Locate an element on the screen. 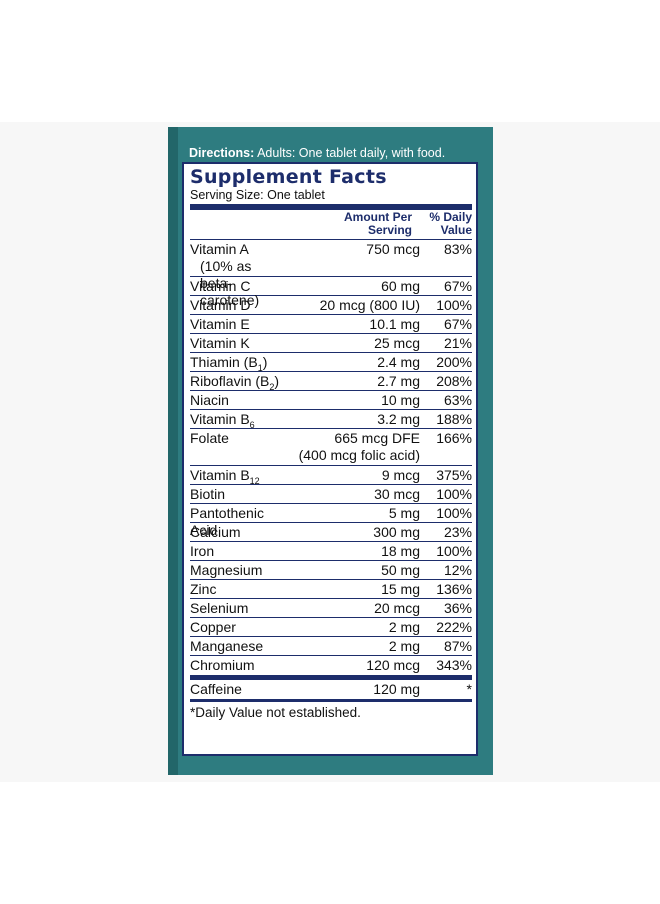  nutrient-dv: 23% is located at coordinates (457, 532).